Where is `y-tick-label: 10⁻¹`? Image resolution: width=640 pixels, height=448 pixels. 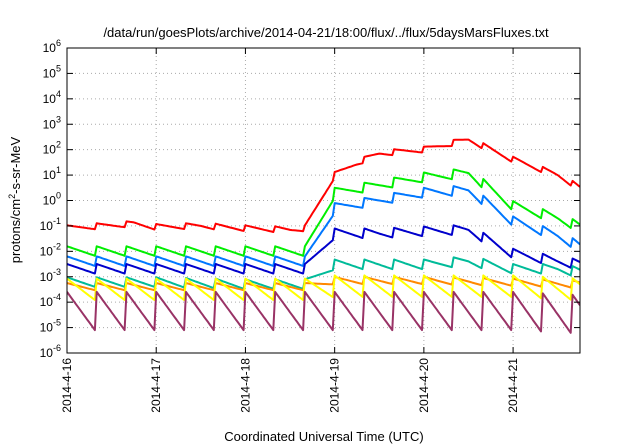 y-tick-label: 10⁻¹ is located at coordinates (50, 224).